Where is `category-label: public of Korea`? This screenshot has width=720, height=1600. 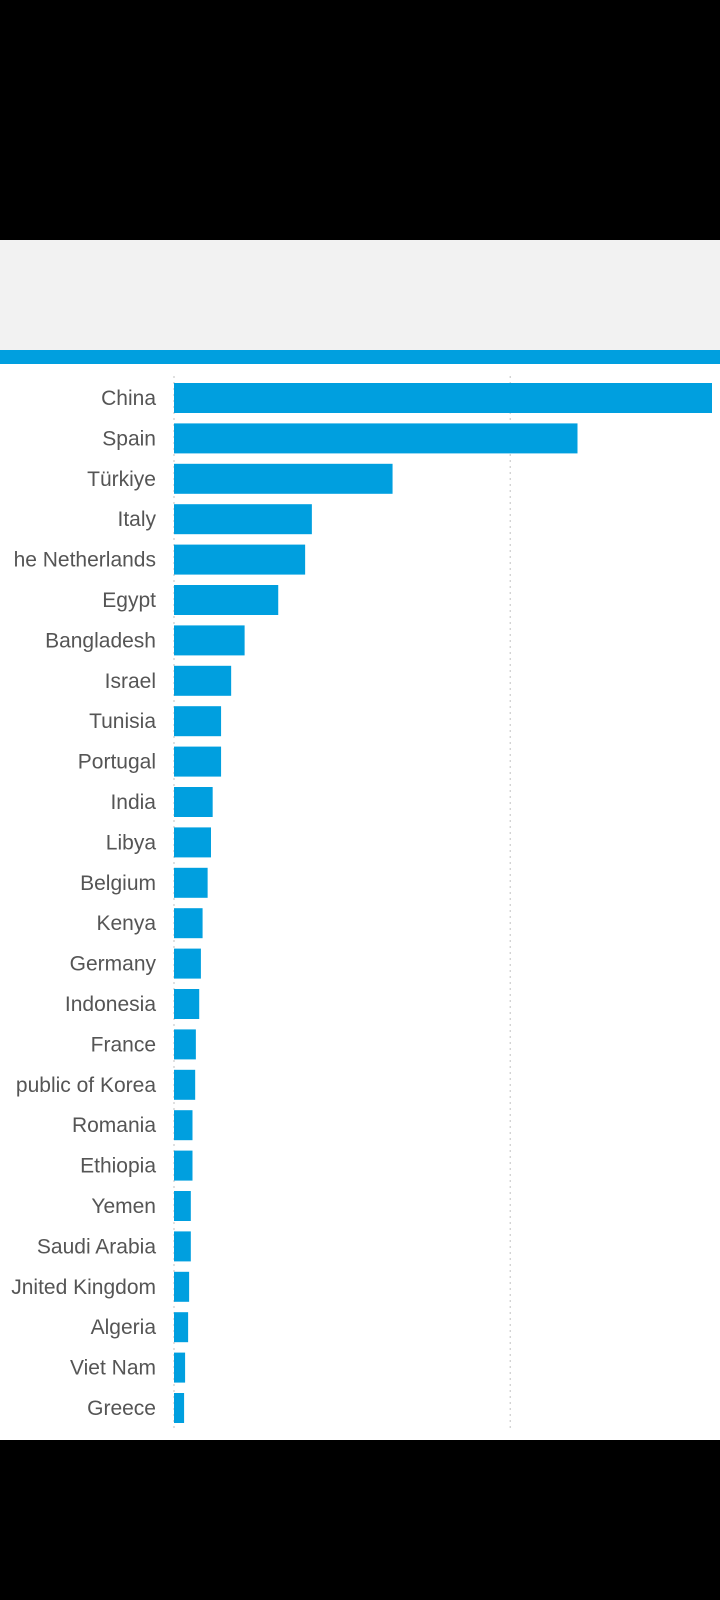 category-label: public of Korea is located at coordinates (86, 1085).